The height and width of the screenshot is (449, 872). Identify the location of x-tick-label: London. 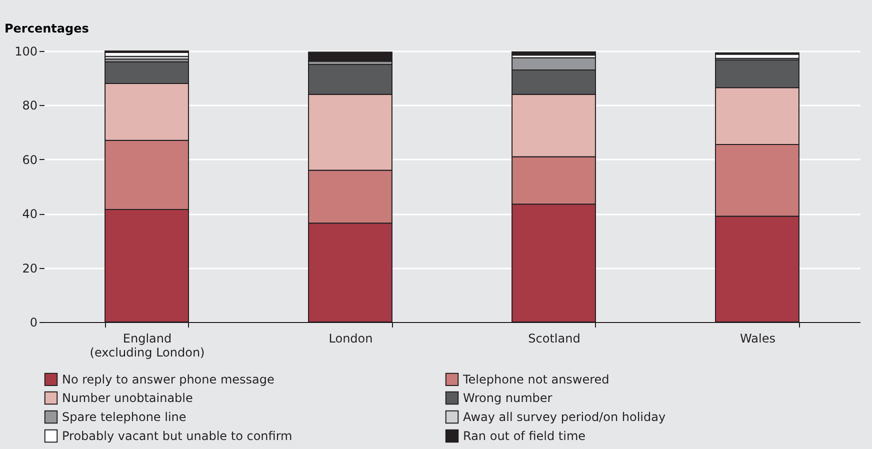
(350, 339).